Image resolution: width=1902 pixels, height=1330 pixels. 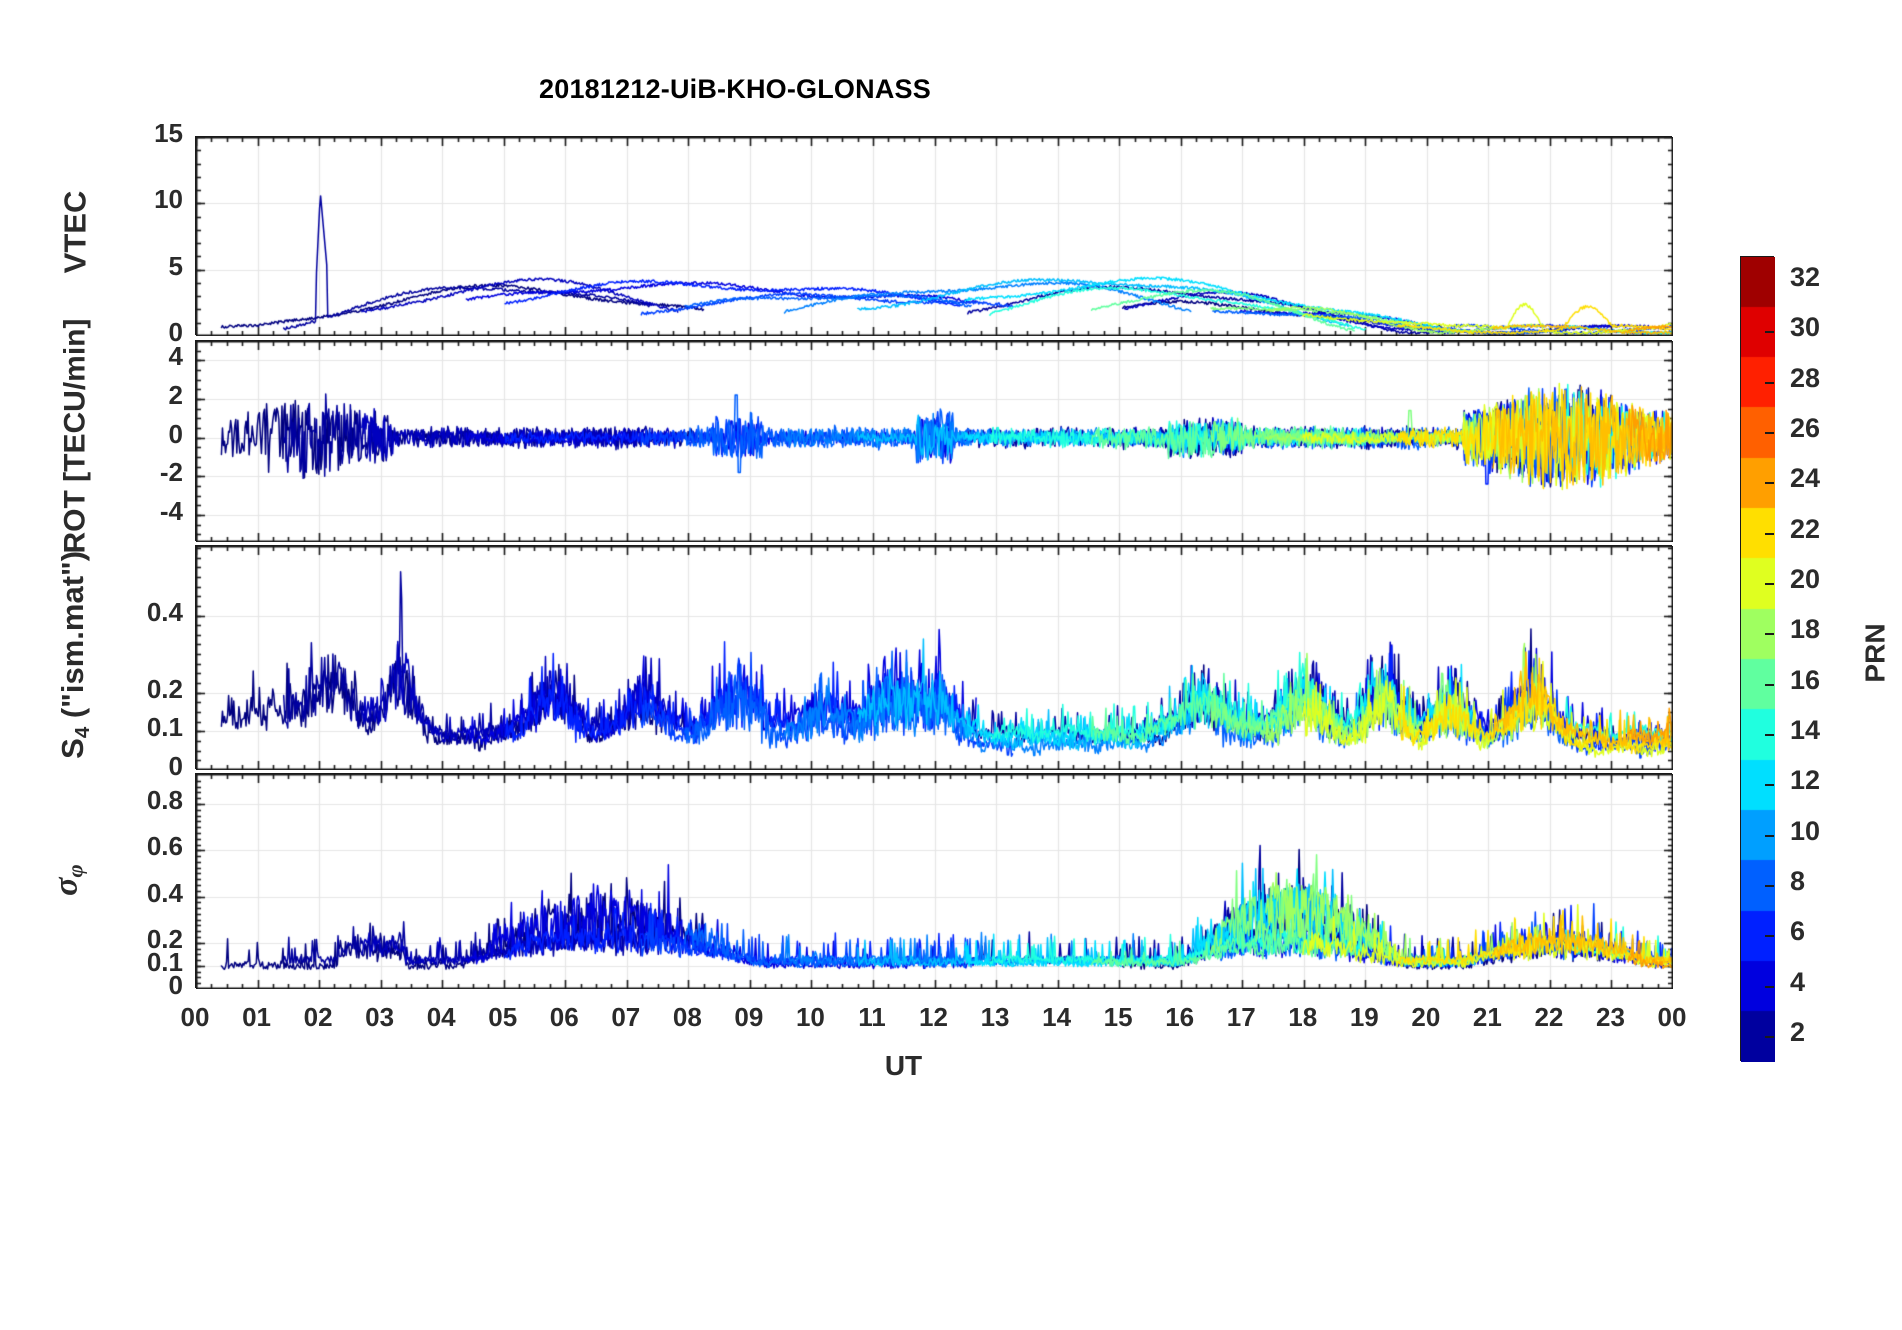 I want to click on plot-panel-rot, so click(x=934, y=441).